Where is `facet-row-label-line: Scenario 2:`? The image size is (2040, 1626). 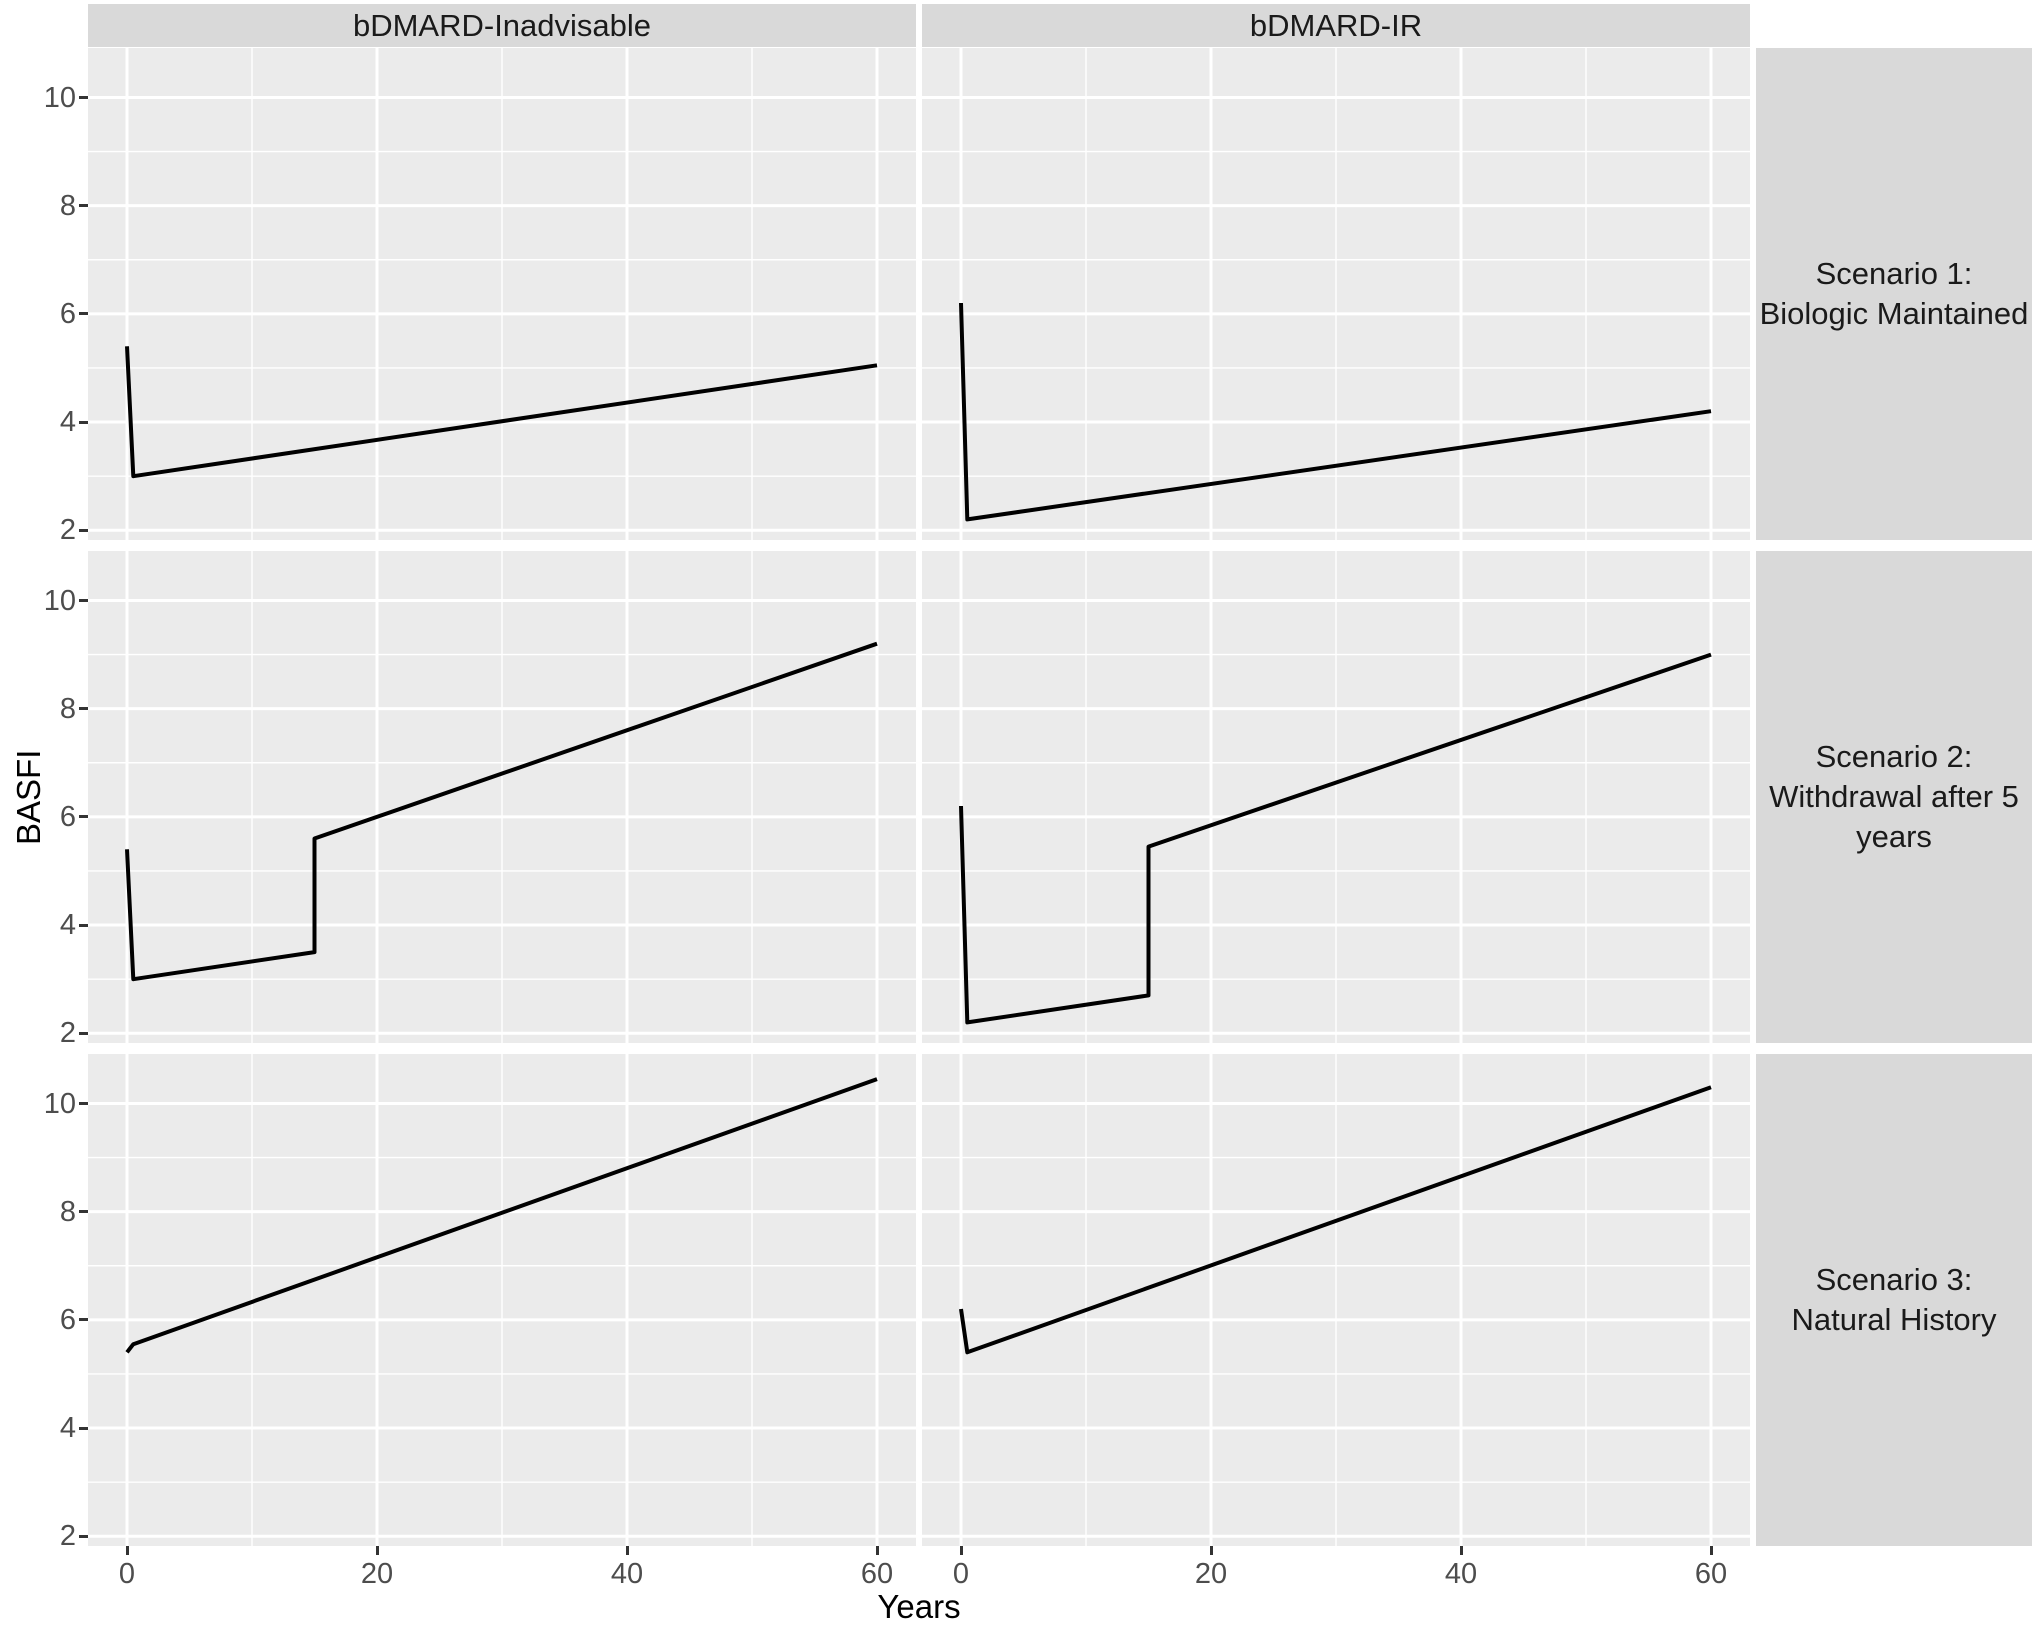
facet-row-label-line: Scenario 2: is located at coordinates (1894, 756).